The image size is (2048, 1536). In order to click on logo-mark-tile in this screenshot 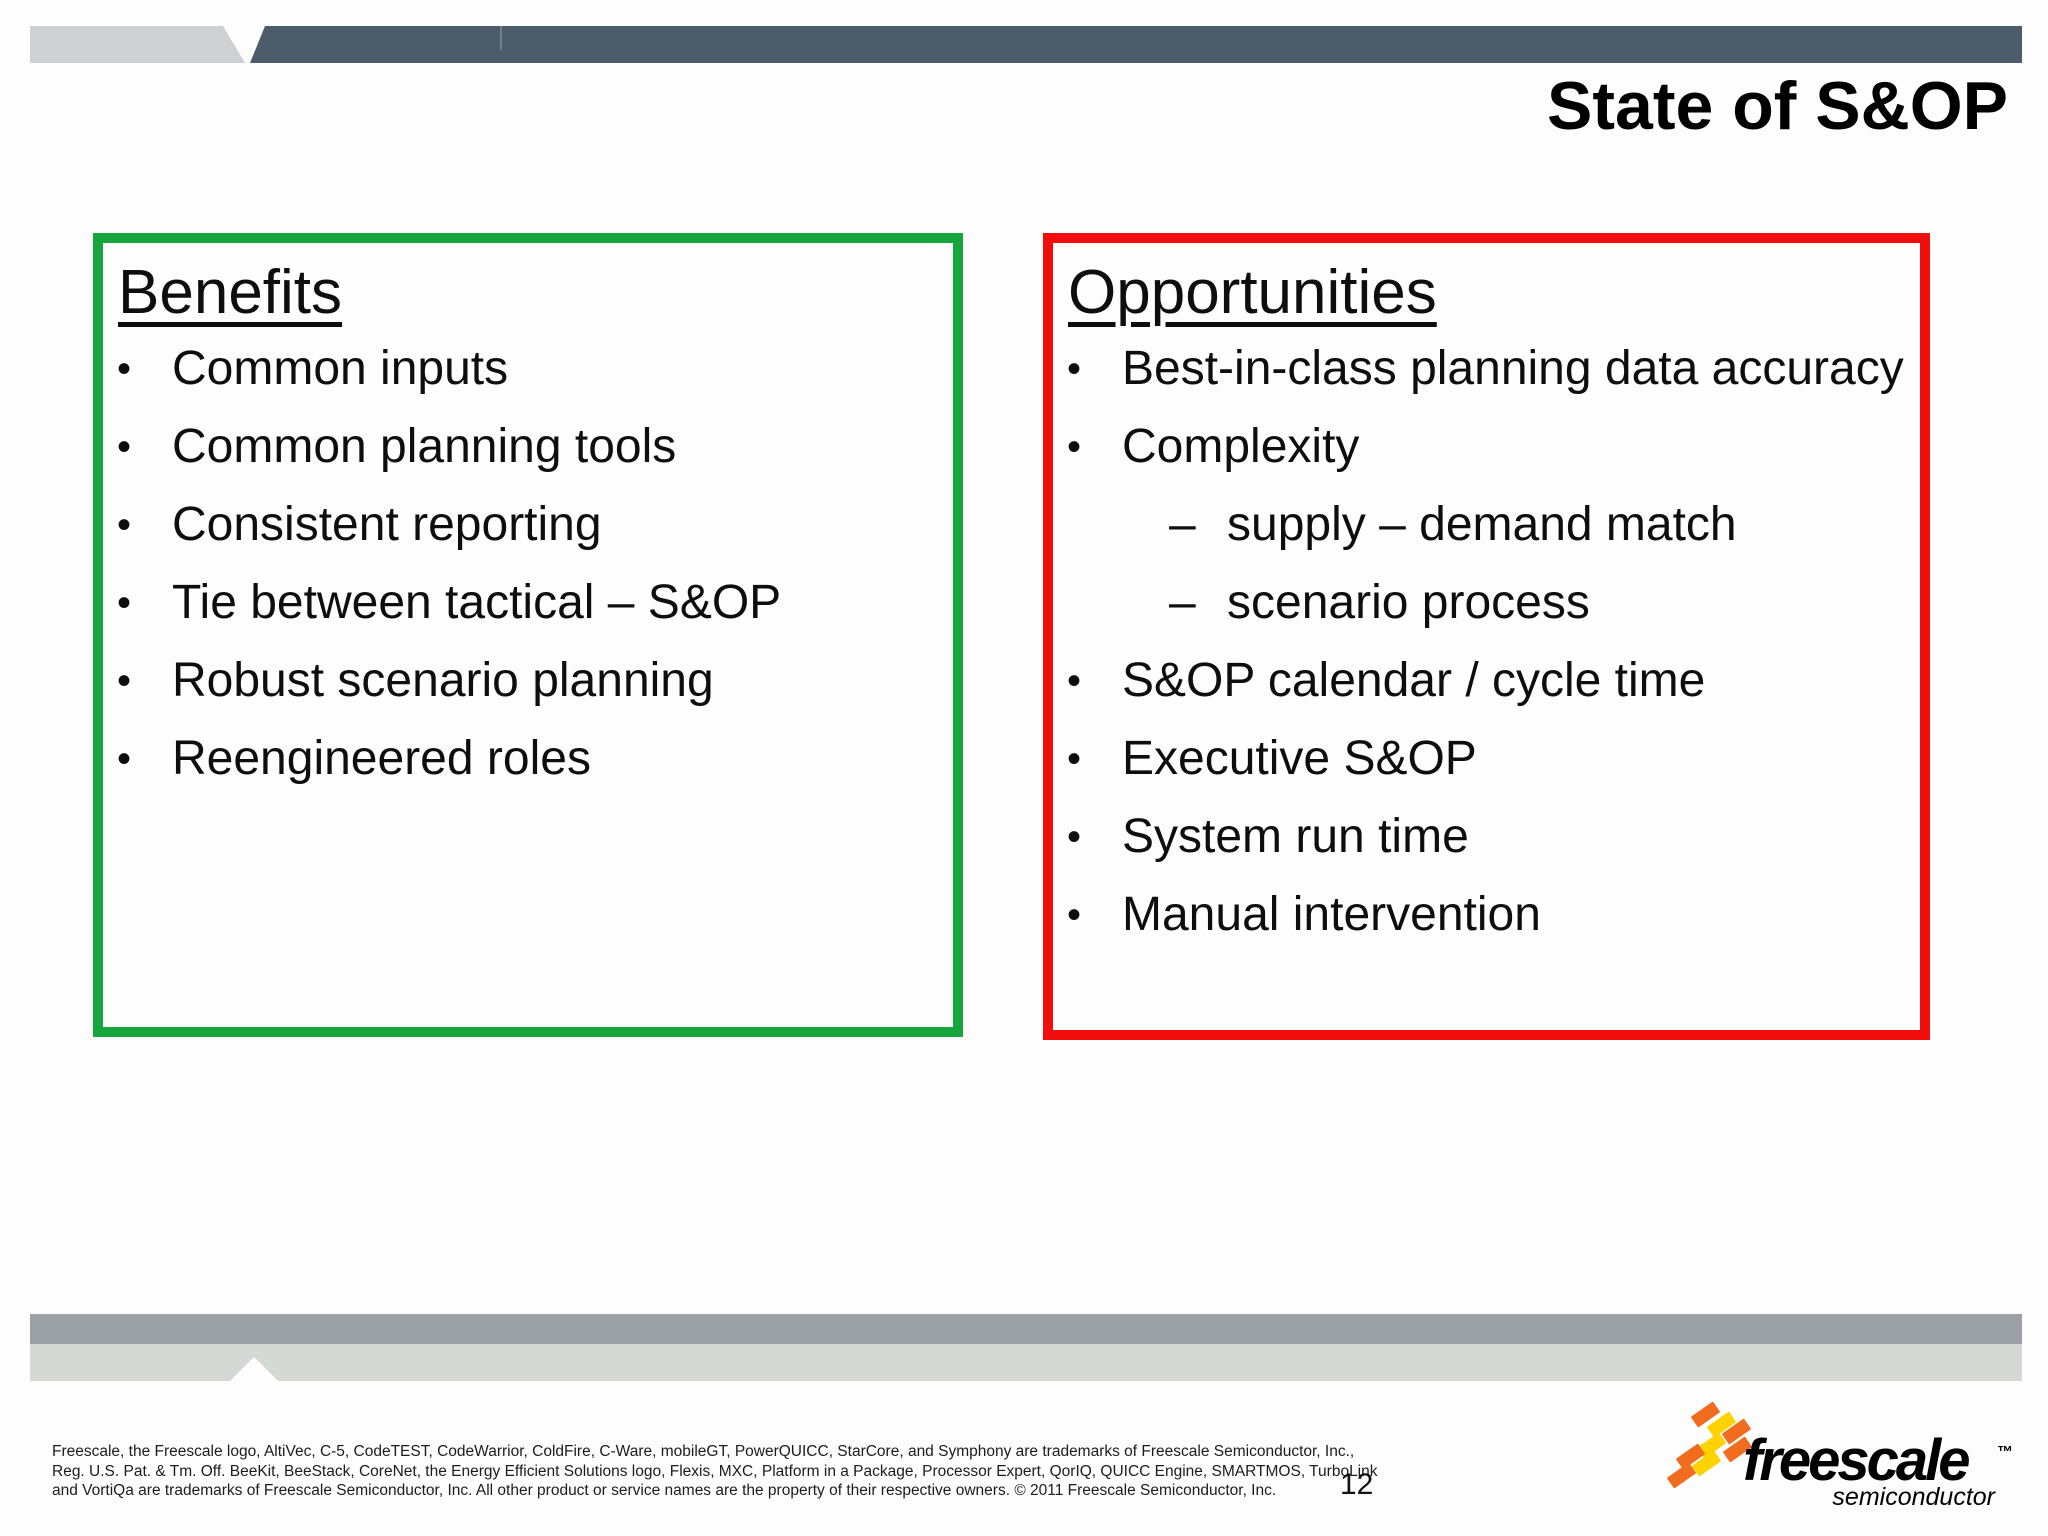, I will do `click(1681, 1475)`.